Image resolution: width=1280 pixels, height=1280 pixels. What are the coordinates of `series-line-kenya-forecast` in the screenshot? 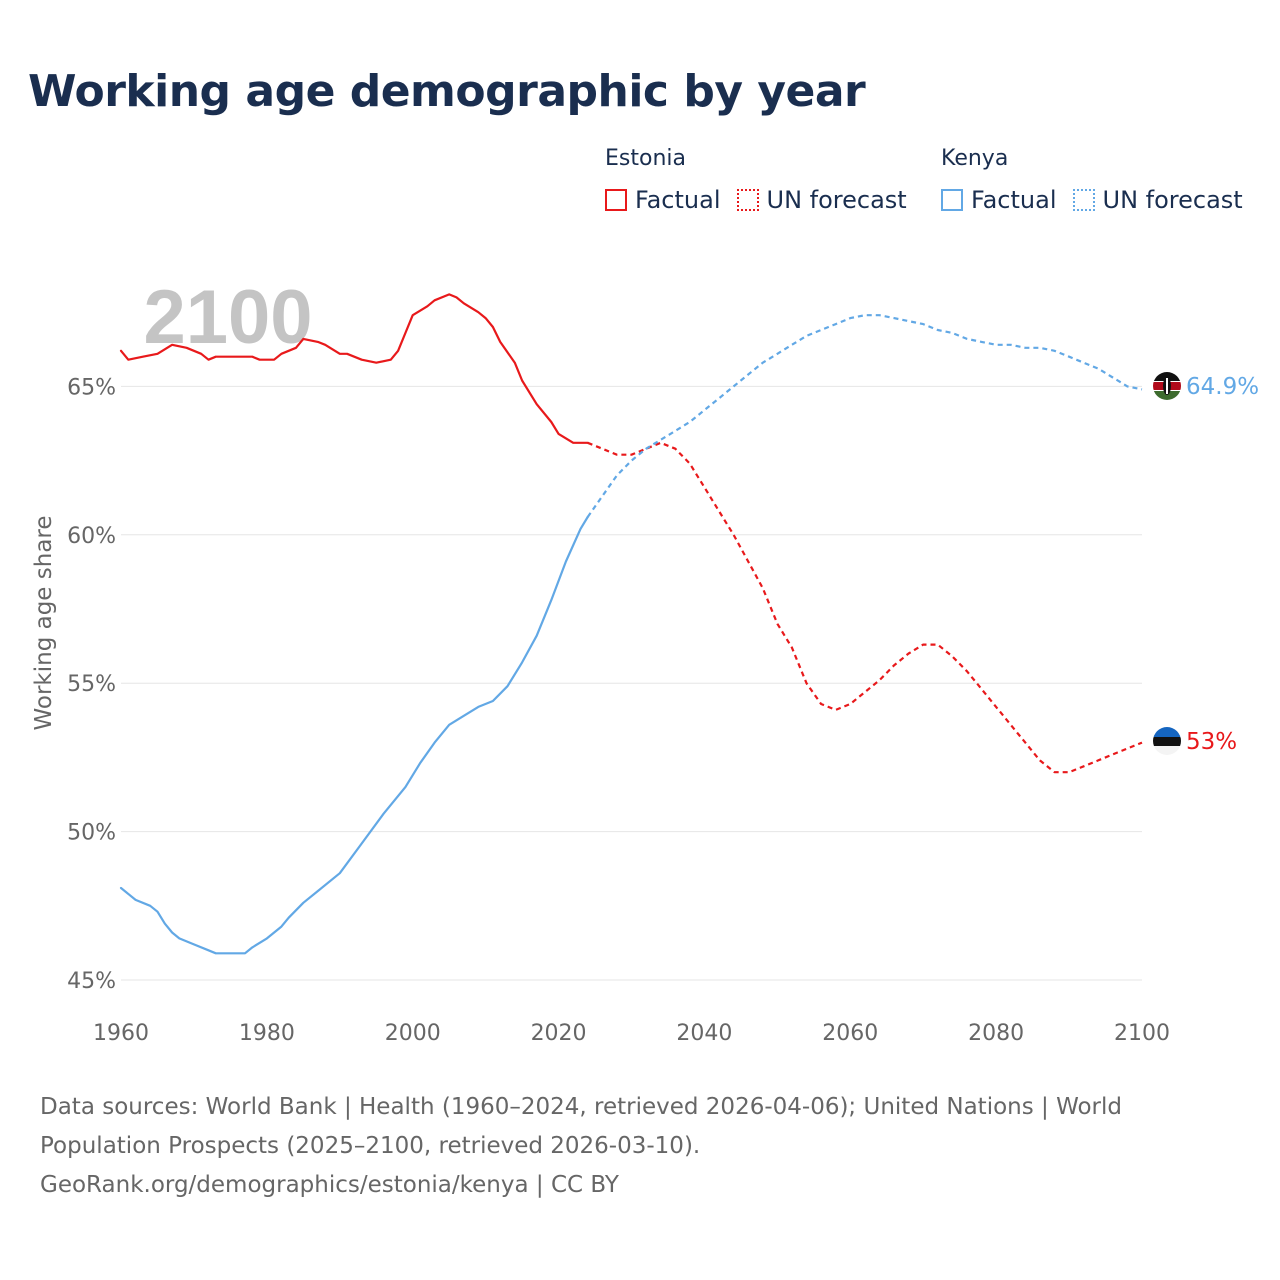 It's located at (864, 416).